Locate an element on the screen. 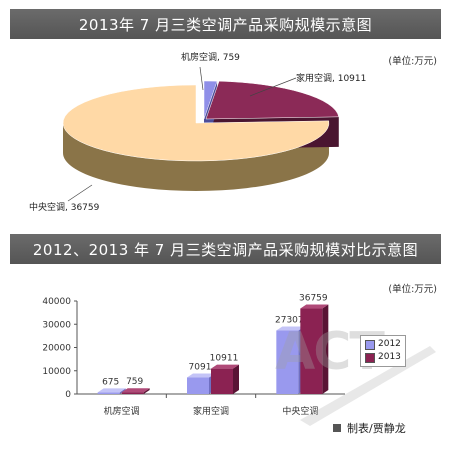  bar-value-label: 36759 is located at coordinates (313, 299).